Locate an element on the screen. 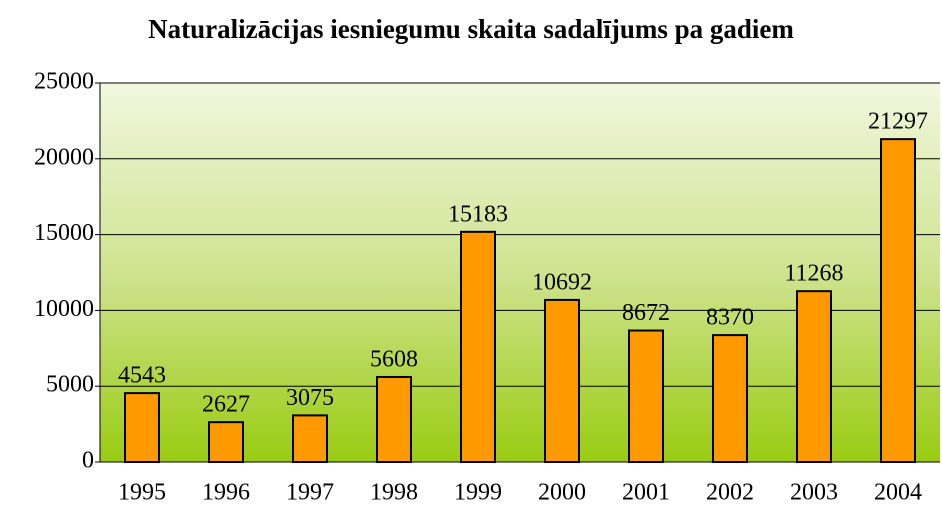 This screenshot has width=942, height=505. y-tick-label: 0 is located at coordinates (88, 461).